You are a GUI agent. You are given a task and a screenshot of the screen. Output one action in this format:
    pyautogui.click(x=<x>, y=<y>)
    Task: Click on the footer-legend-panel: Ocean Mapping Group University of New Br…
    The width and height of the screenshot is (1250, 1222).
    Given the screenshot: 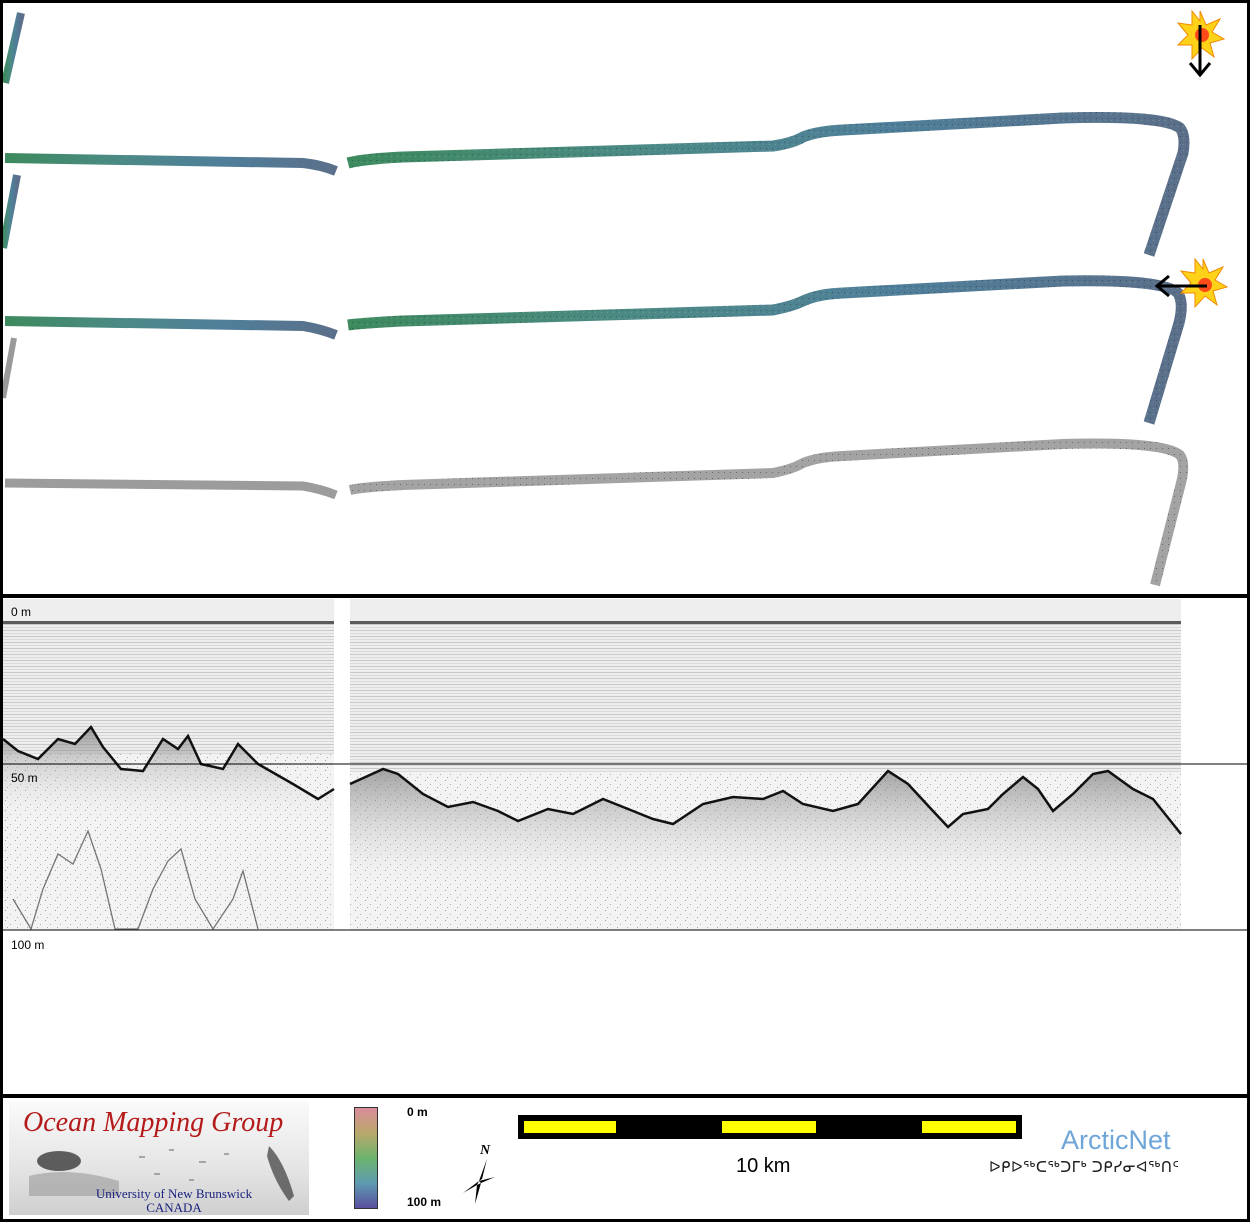 What is the action you would take?
    pyautogui.click(x=625, y=1159)
    